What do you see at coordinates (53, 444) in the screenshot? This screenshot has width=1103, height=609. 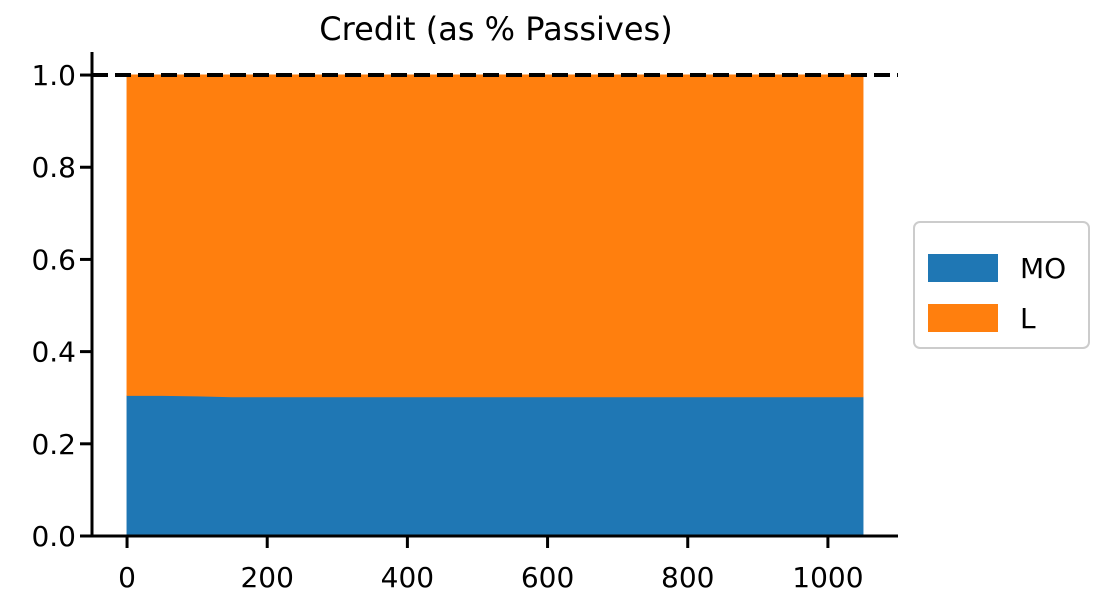 I see `y-tick-label: 0.2` at bounding box center [53, 444].